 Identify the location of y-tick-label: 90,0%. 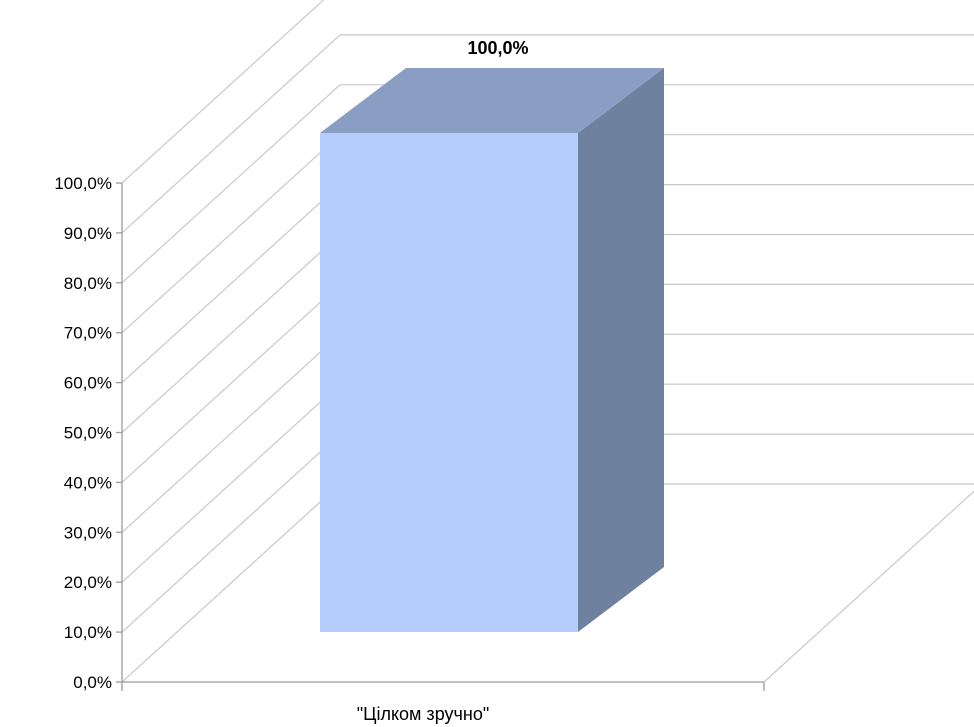
(88, 233).